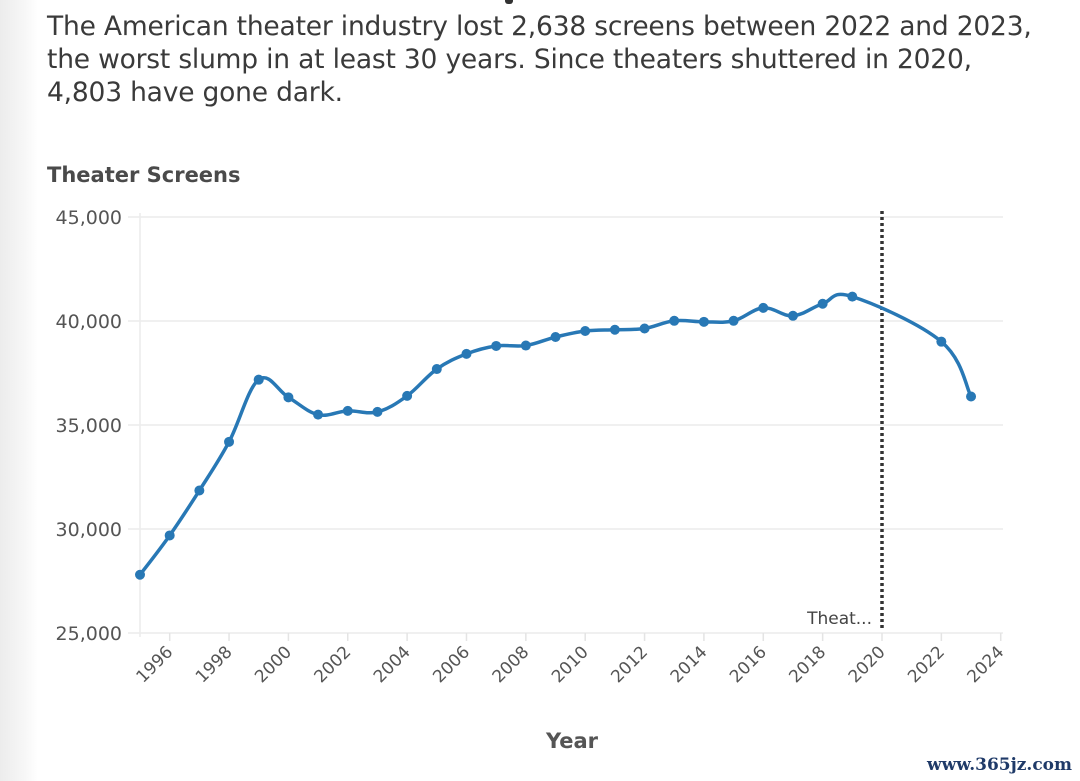  Describe the element at coordinates (629, 664) in the screenshot. I see `x-tick-label: 2012` at that location.